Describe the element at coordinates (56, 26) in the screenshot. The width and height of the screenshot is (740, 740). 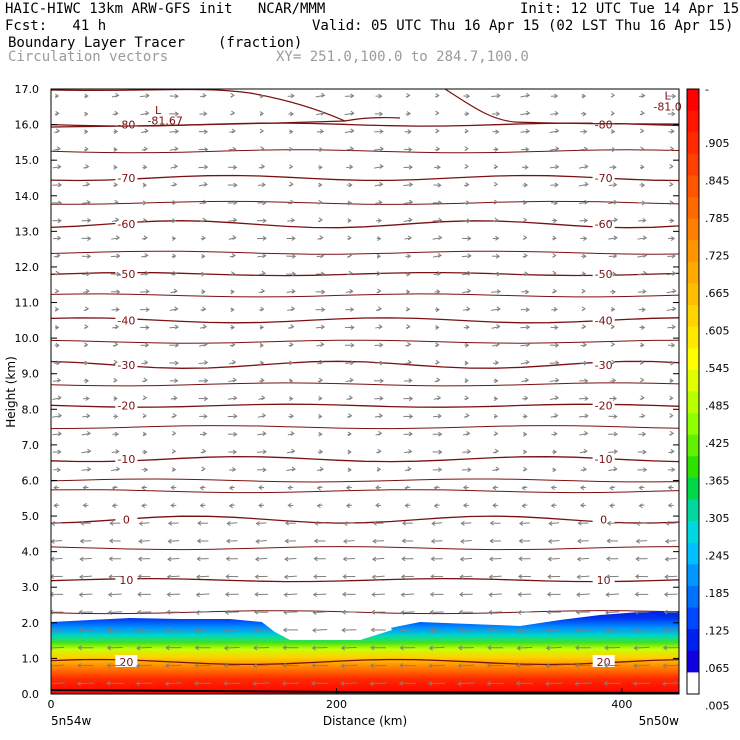
I see `forecast-hour: Fcst: 41 h` at that location.